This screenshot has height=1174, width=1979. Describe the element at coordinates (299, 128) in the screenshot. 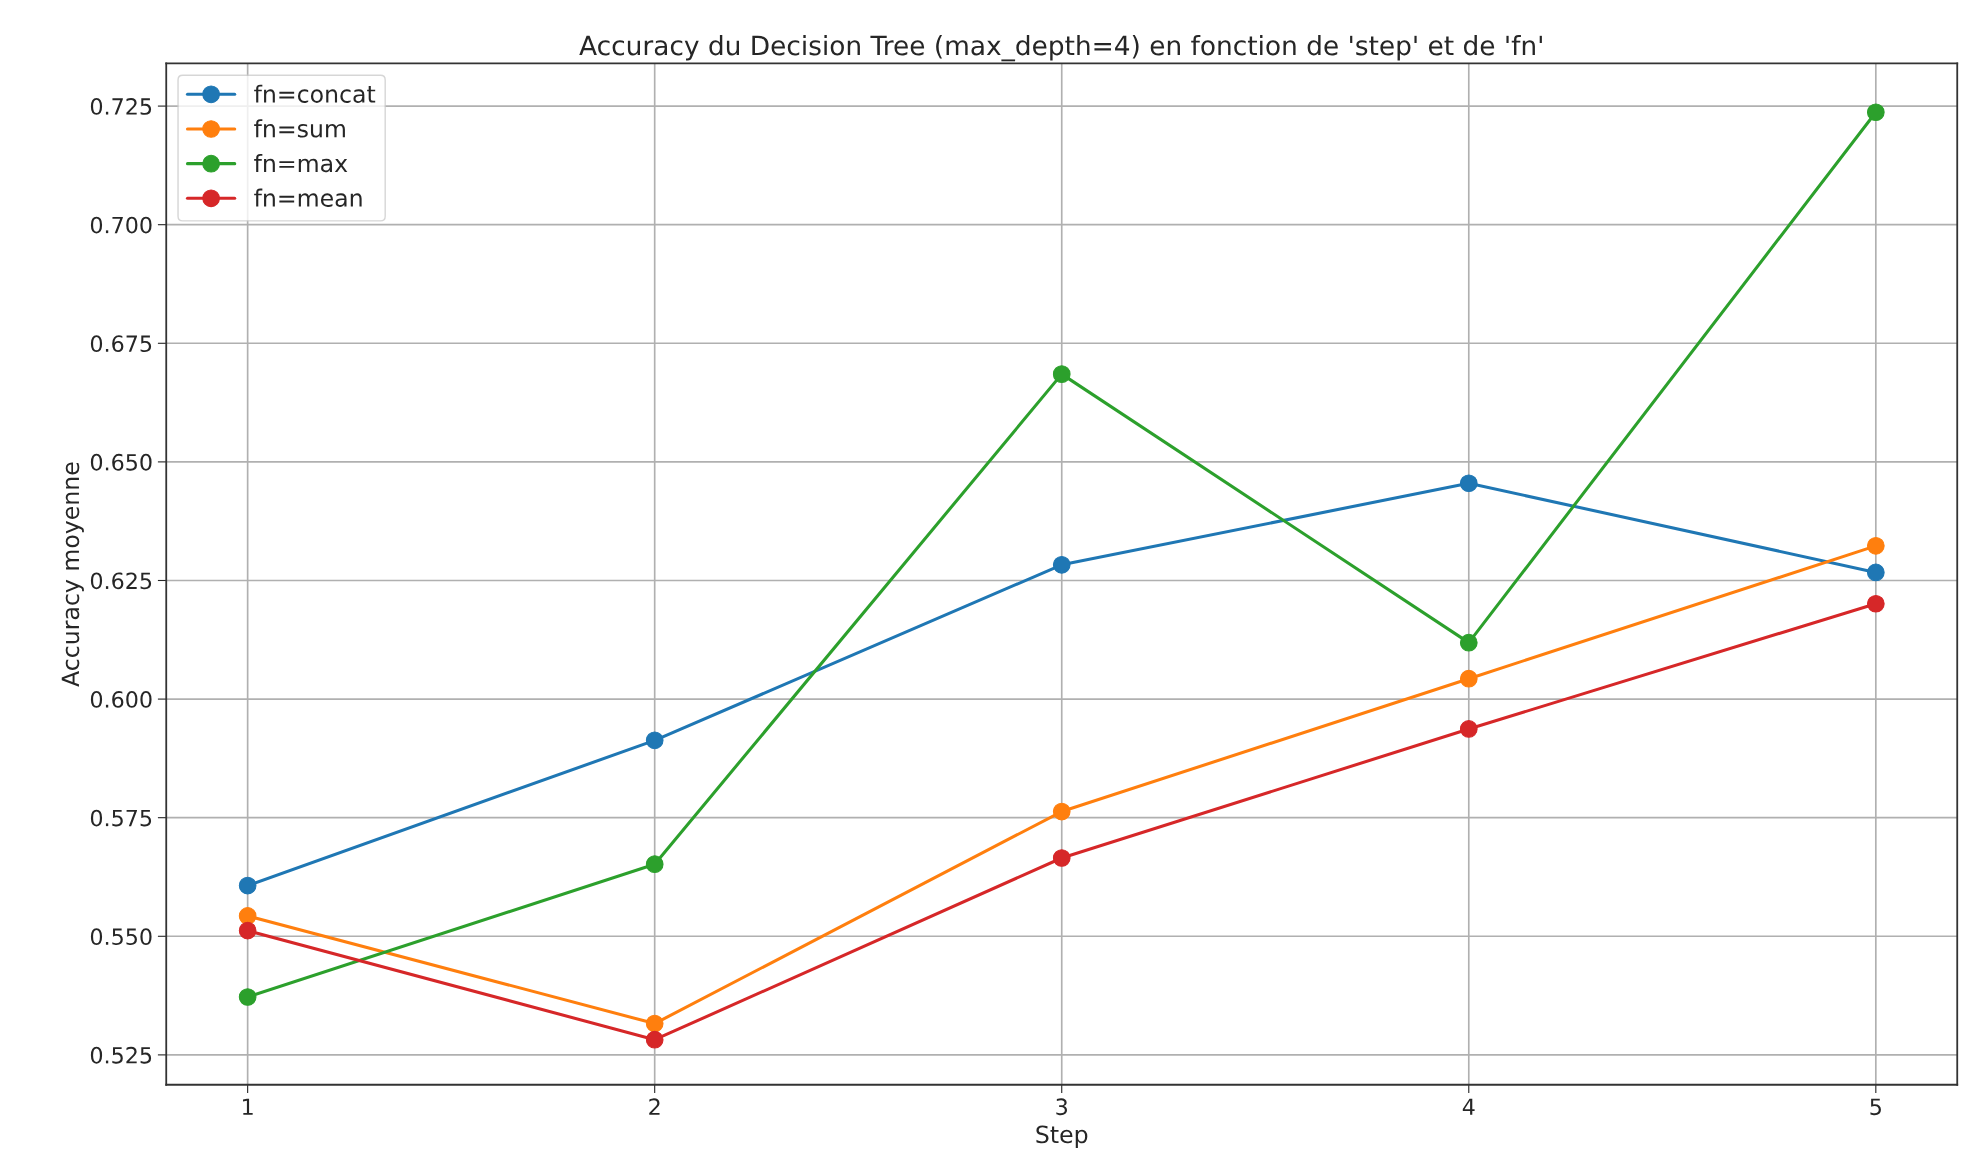

I see `legend-label: fn=sum` at that location.